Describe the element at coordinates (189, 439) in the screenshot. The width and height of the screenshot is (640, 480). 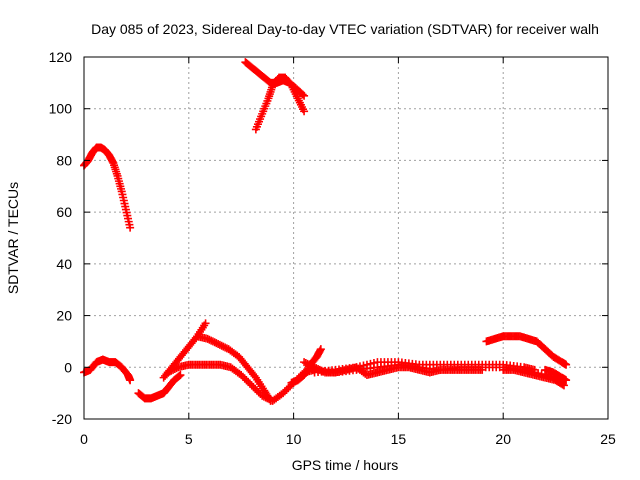
I see `x-tick-label: 5` at that location.